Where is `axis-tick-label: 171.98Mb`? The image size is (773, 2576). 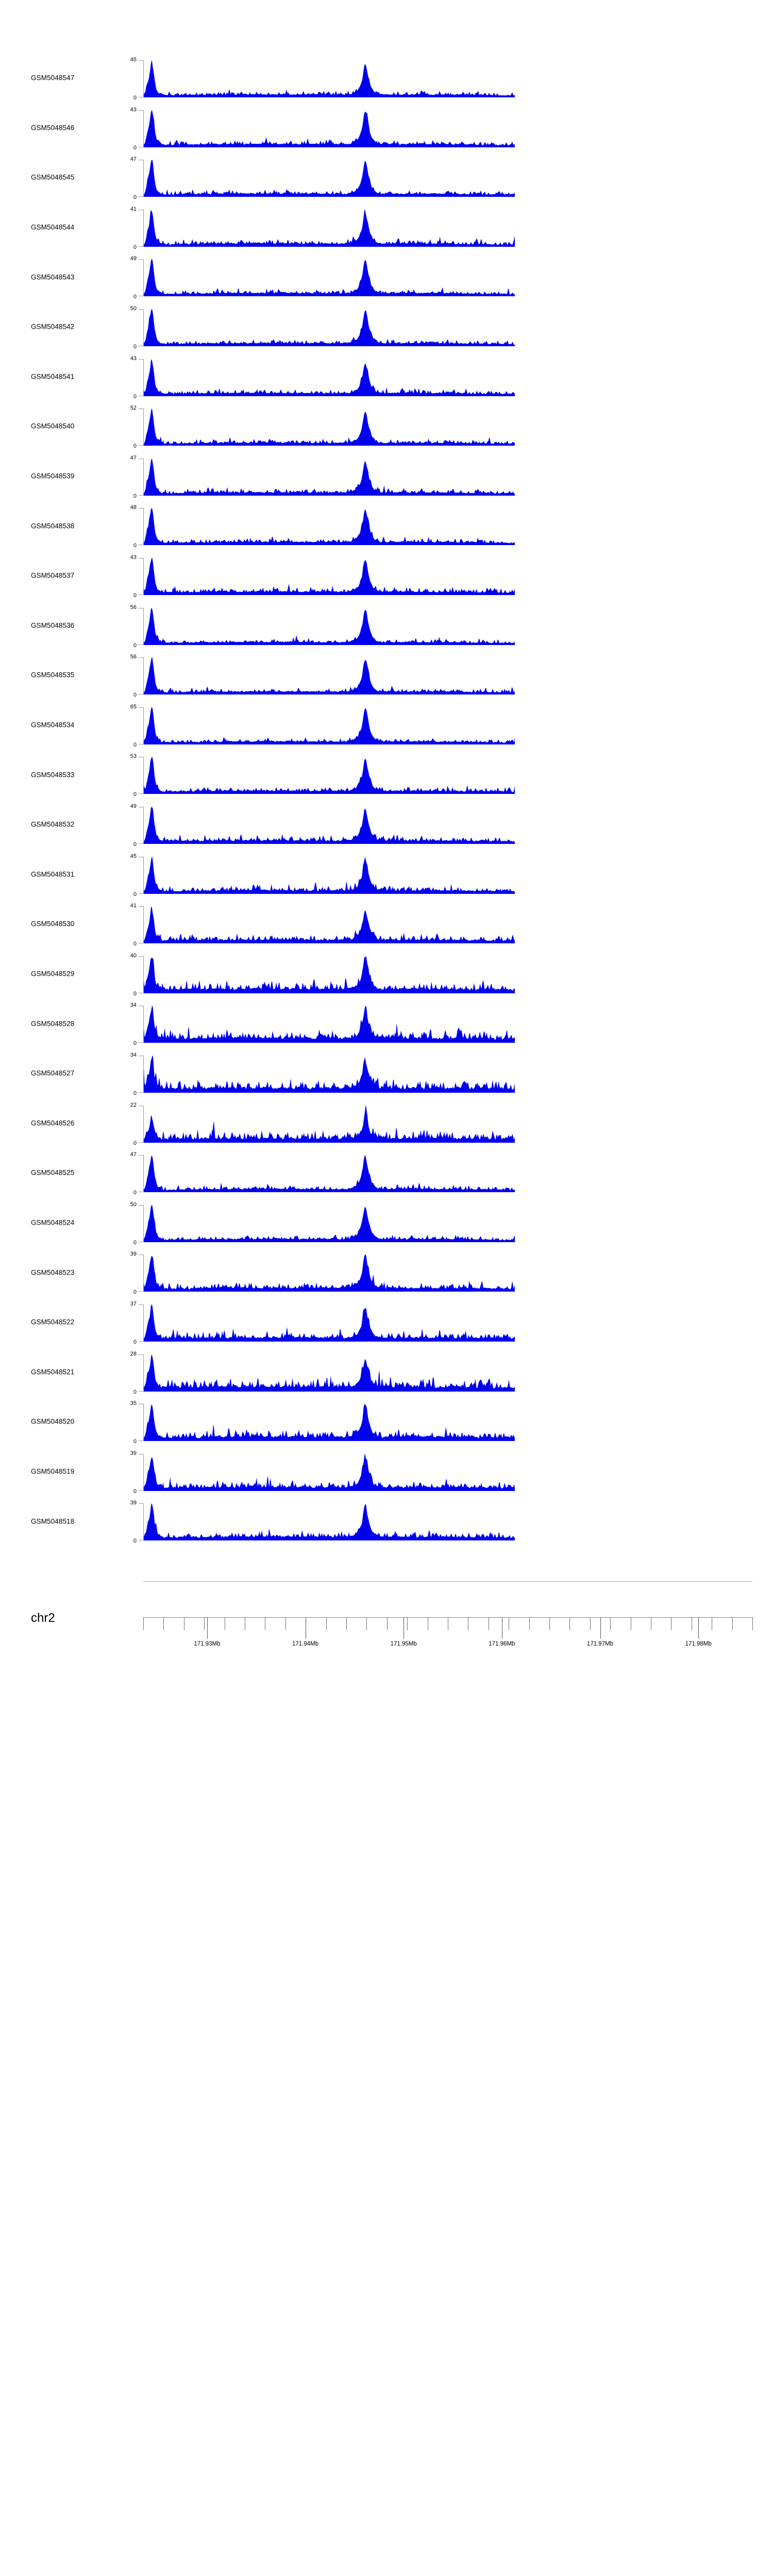
axis-tick-label: 171.98Mb is located at coordinates (698, 1644).